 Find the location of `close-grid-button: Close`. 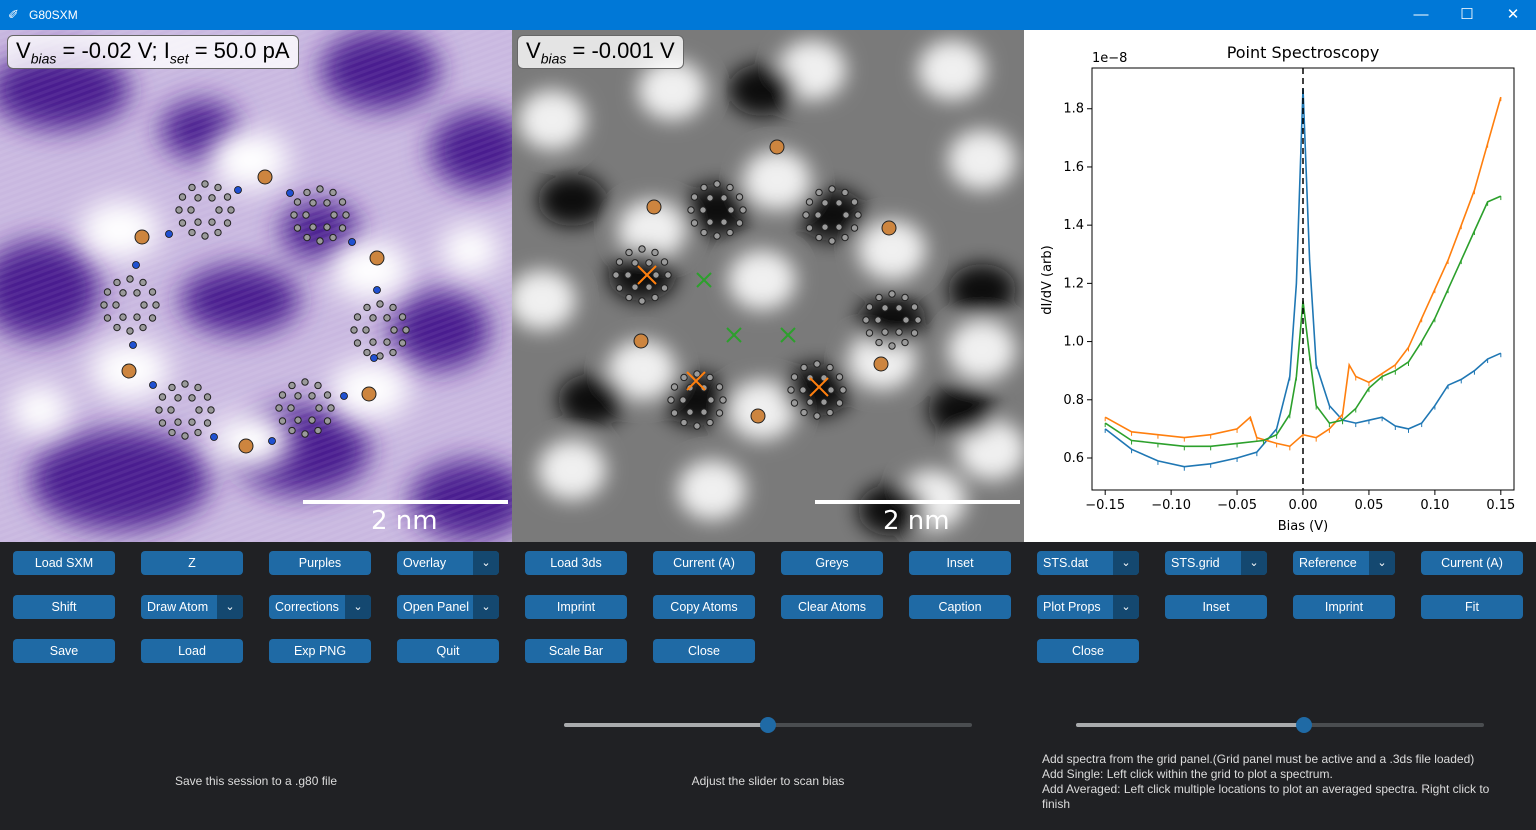

close-grid-button: Close is located at coordinates (704, 651).